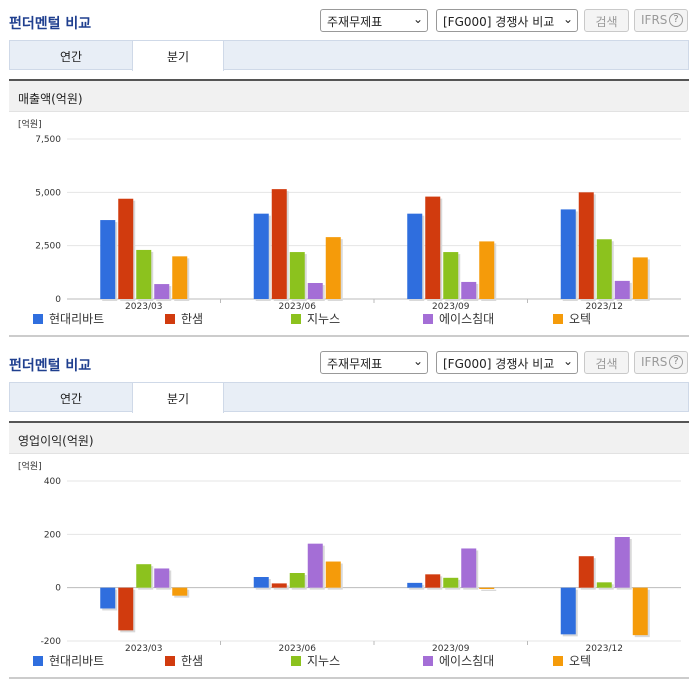 Image resolution: width=696 pixels, height=684 pixels. Describe the element at coordinates (48, 140) in the screenshot. I see `y-tick-label: 7,500` at that location.